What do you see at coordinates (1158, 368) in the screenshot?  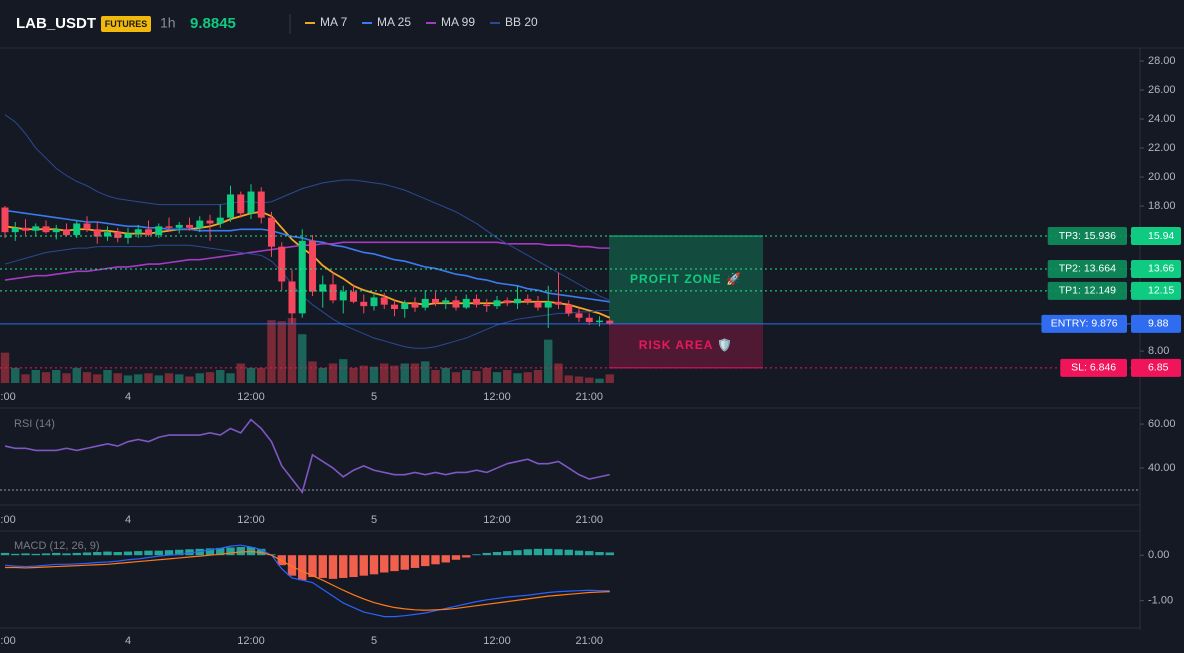 I see `level-tag: 6.85` at bounding box center [1158, 368].